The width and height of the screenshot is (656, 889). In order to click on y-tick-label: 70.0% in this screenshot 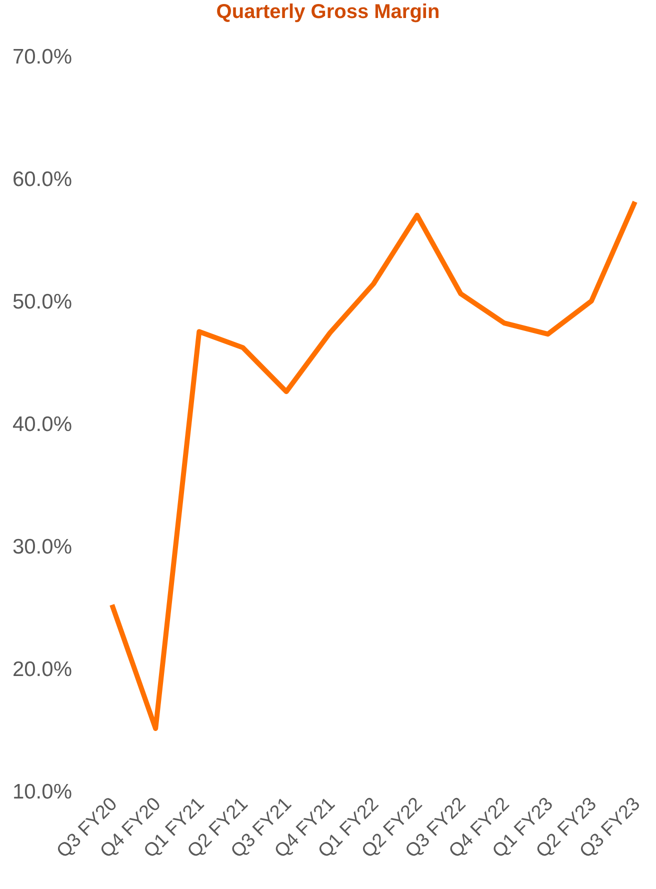, I will do `click(42, 56)`.